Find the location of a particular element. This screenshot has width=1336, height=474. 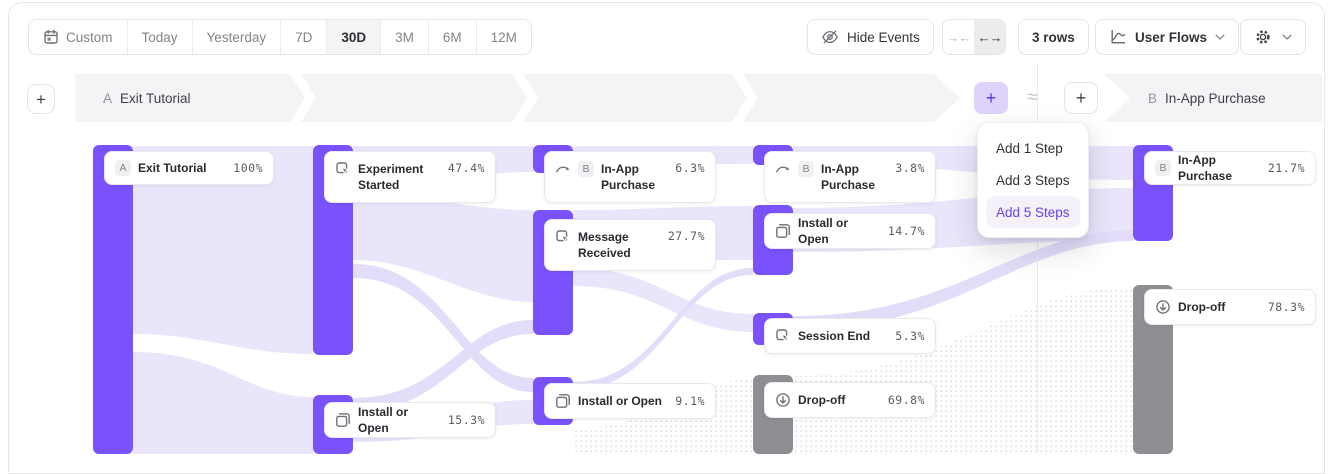

settings-button is located at coordinates (1273, 37).